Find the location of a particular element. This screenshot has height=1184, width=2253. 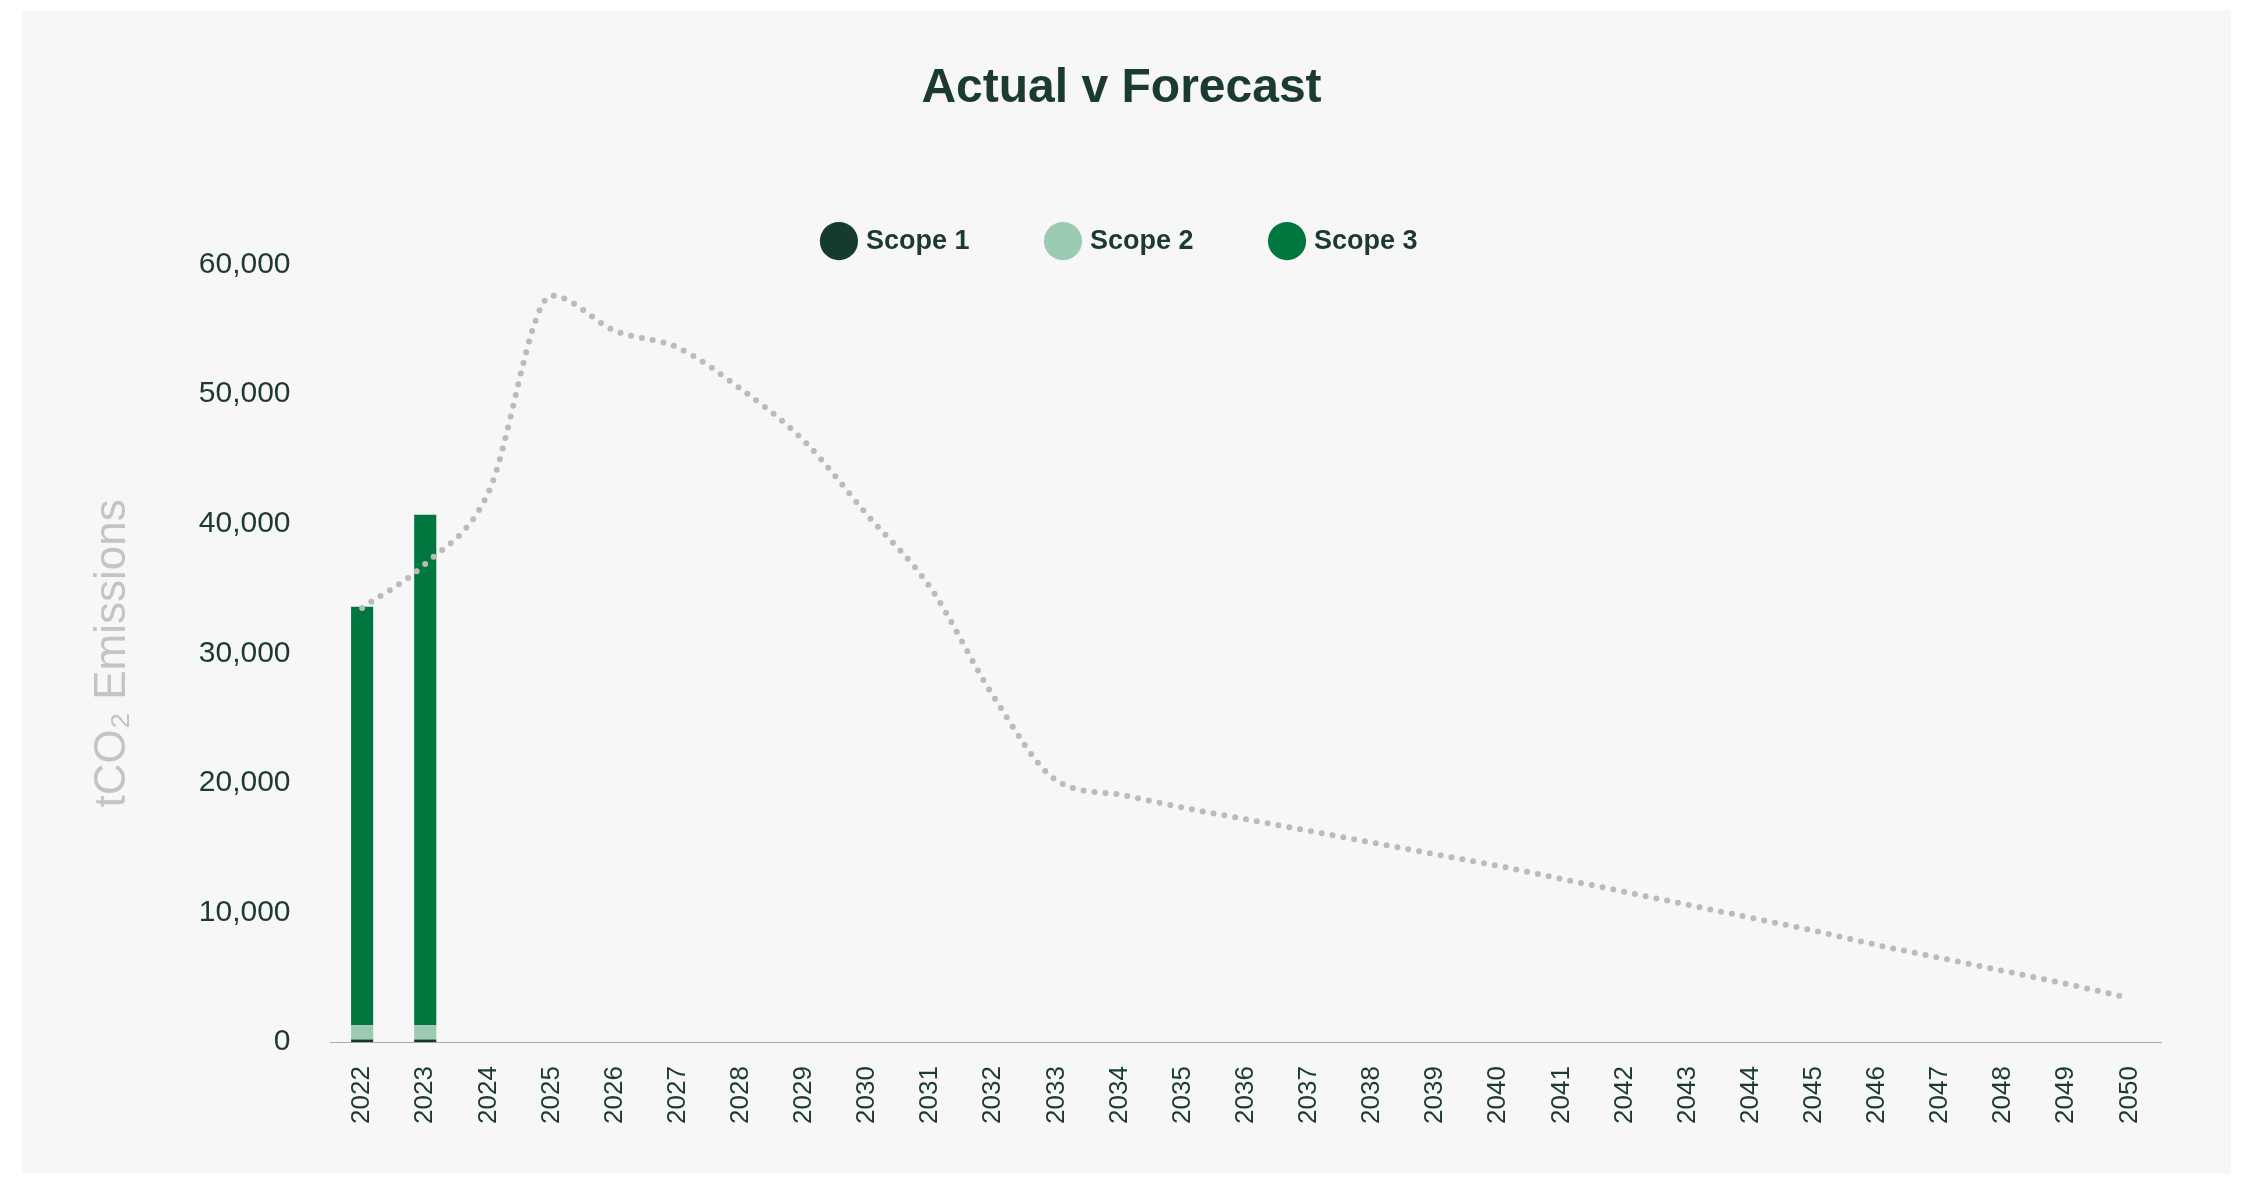

x-tick-label: 2037 is located at coordinates (1307, 1095).